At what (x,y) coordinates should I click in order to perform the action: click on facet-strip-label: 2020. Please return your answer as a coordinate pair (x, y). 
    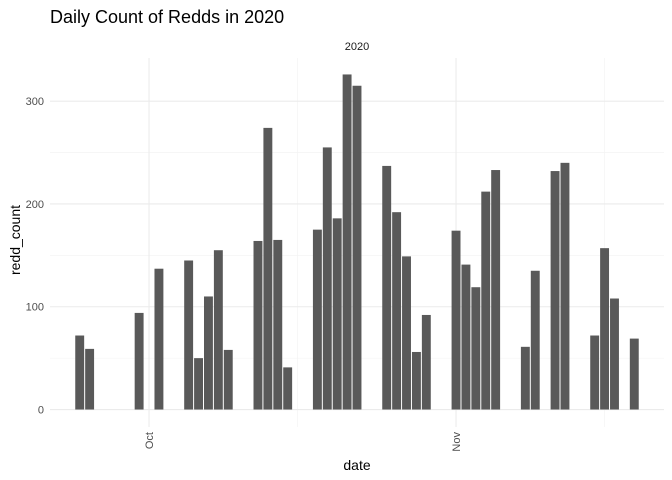
    Looking at the image, I should click on (357, 47).